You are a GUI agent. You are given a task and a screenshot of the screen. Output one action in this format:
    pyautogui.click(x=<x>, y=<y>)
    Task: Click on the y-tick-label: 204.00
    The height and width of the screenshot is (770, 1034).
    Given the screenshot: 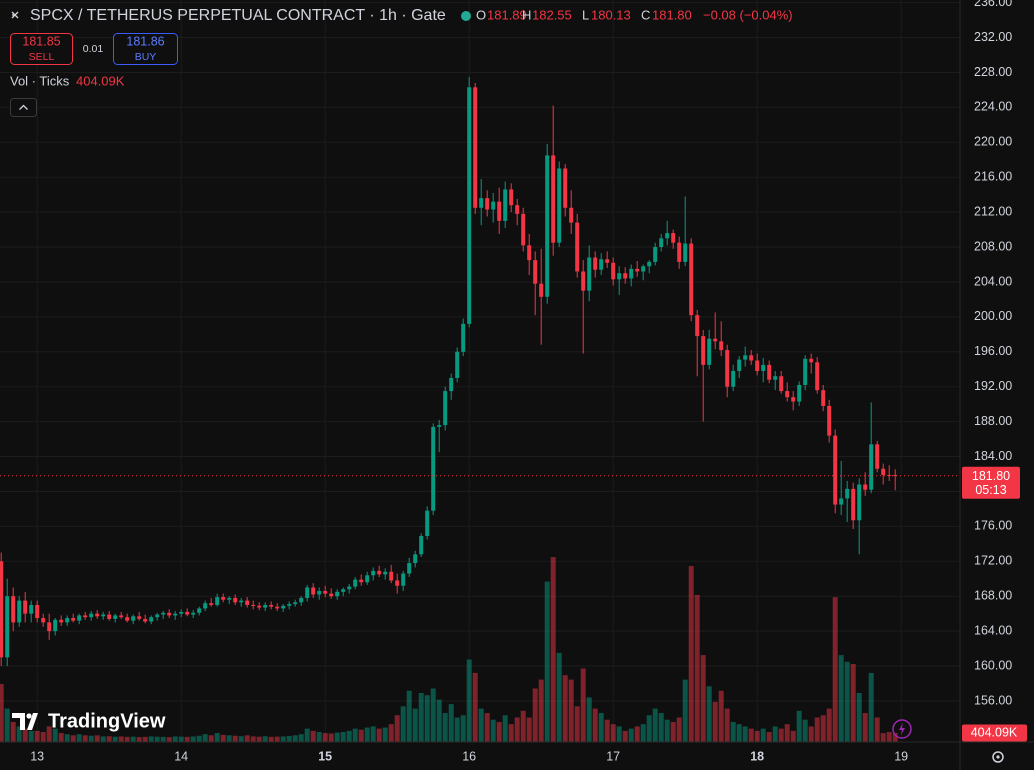 What is the action you would take?
    pyautogui.click(x=993, y=281)
    